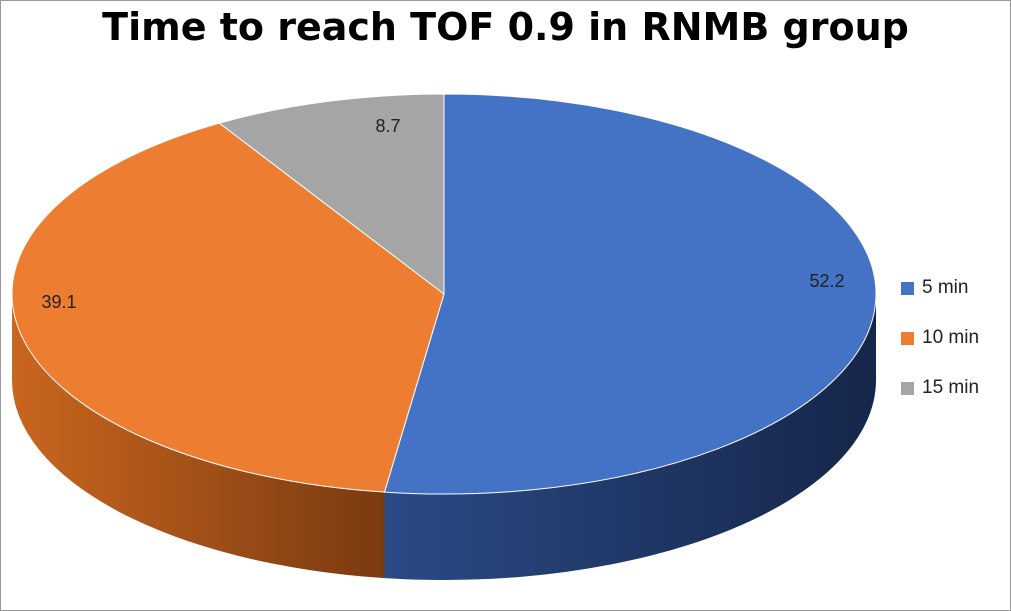 This screenshot has width=1011, height=611. I want to click on legend-label: 5 min, so click(945, 287).